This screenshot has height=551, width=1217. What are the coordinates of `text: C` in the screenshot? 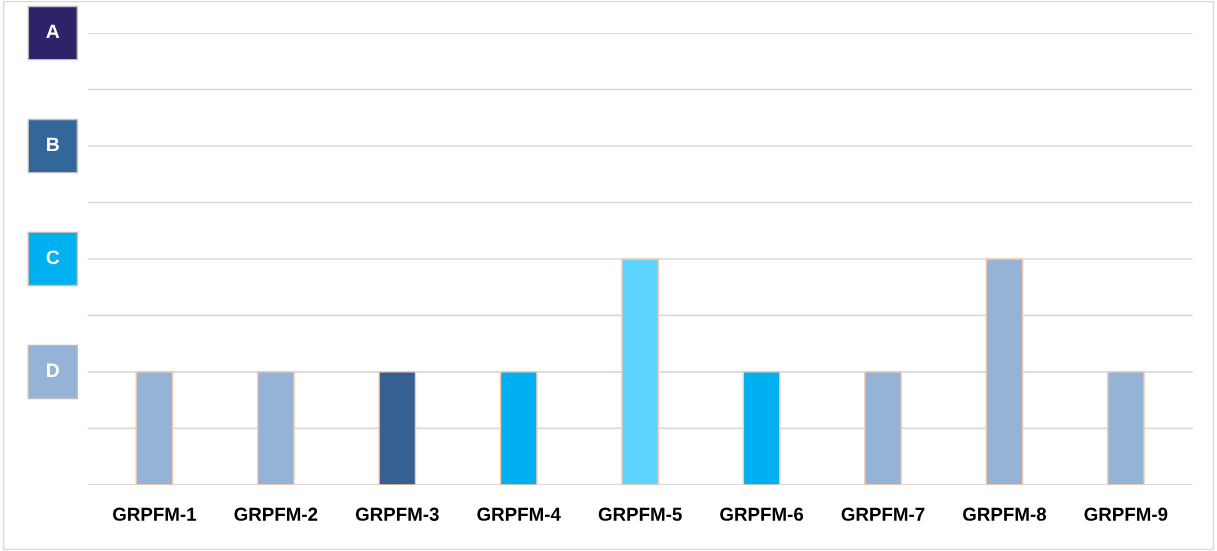 It's located at (53, 257).